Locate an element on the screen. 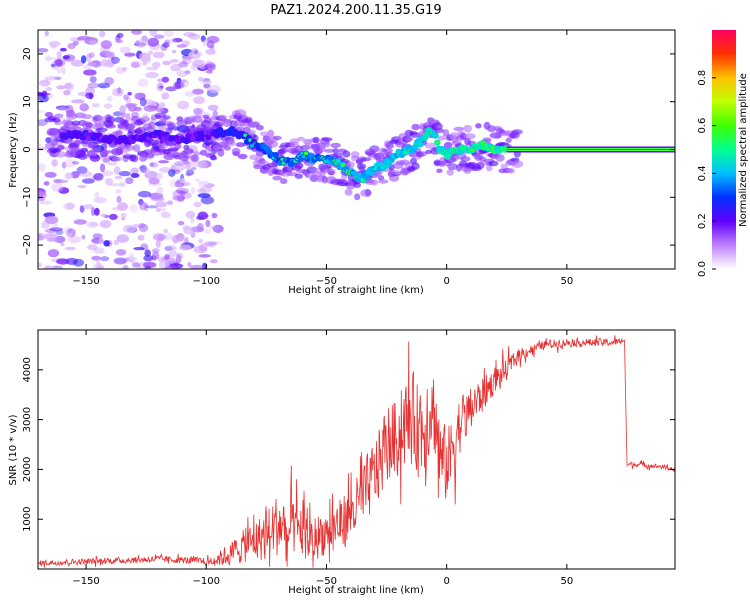 The width and height of the screenshot is (750, 604). y-tick-label: 3000 is located at coordinates (27, 419).